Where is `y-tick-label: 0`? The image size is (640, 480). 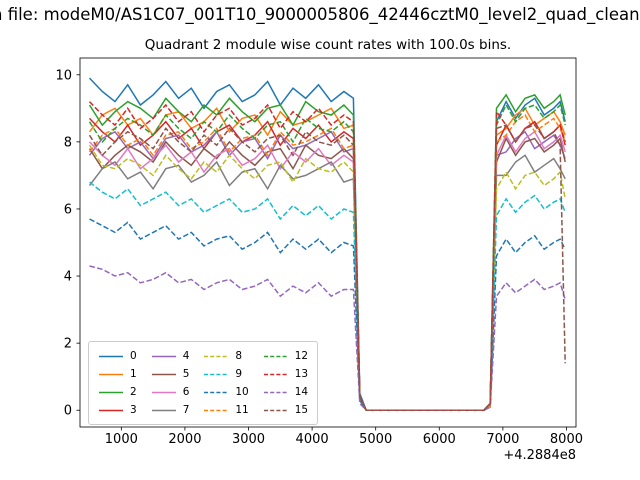
y-tick-label: 0 is located at coordinates (68, 411).